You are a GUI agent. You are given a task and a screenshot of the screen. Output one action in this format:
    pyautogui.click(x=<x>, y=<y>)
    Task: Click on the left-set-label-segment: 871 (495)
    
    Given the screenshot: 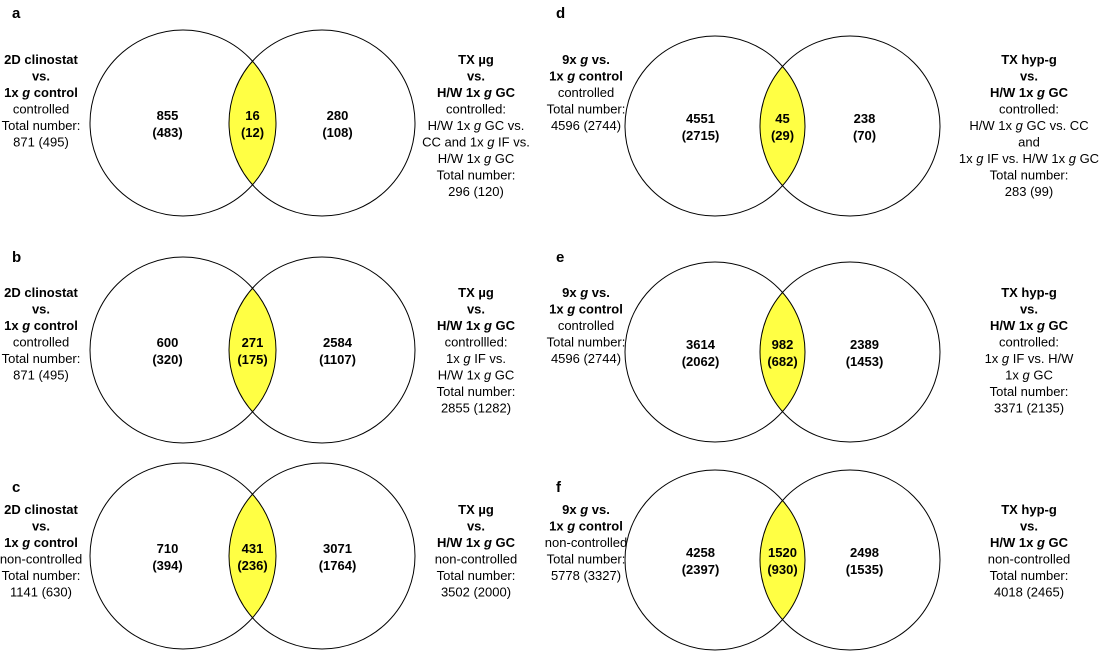 What is the action you would take?
    pyautogui.click(x=41, y=375)
    